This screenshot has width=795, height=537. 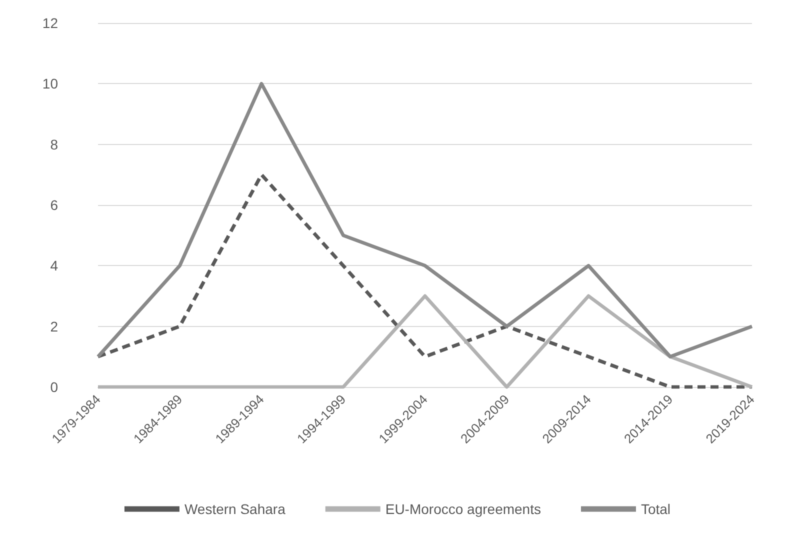 What do you see at coordinates (655, 509) in the screenshot?
I see `legend-label: Total` at bounding box center [655, 509].